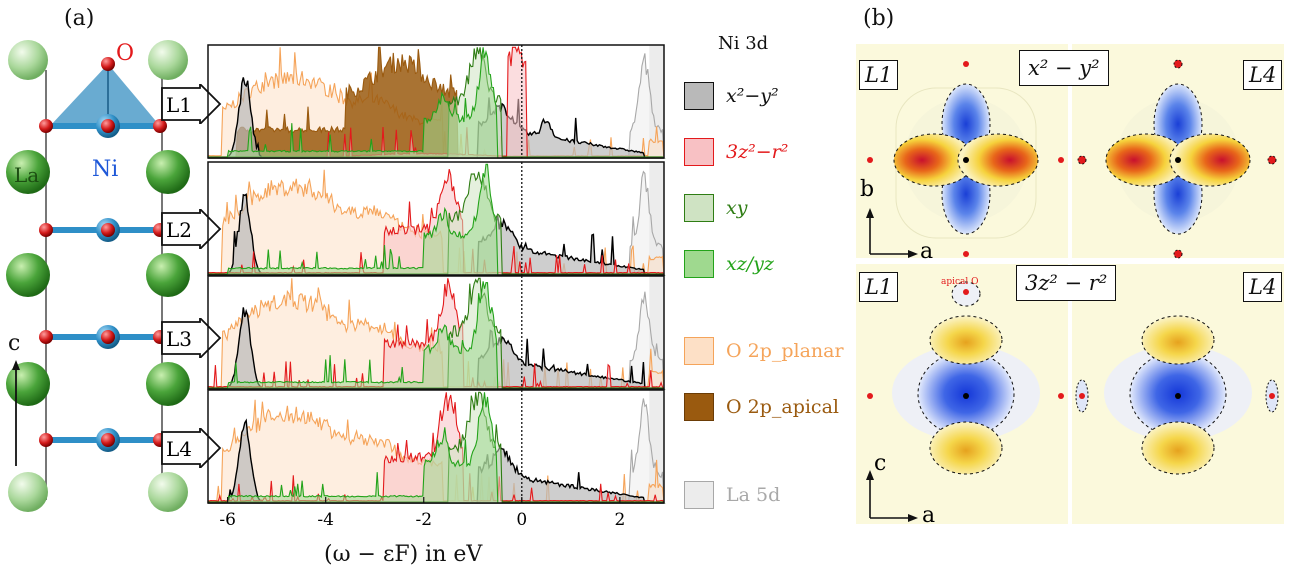 The height and width of the screenshot is (580, 1289). What do you see at coordinates (879, 287) in the screenshot?
I see `map-label-l1-bottom: L1` at bounding box center [879, 287].